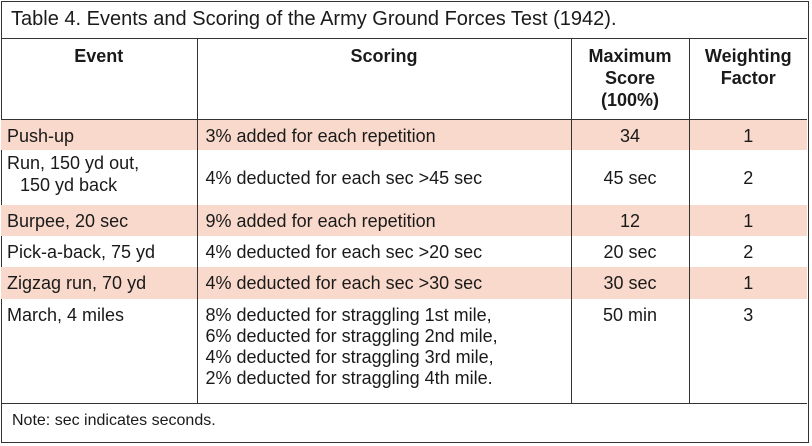 This screenshot has width=812, height=446. I want to click on max-score-cell: 34, so click(630, 134).